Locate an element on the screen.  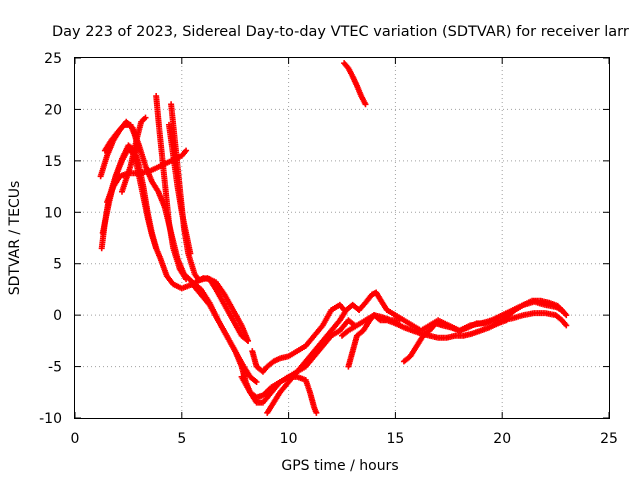
y-tick-label: 15 is located at coordinates (53, 162).